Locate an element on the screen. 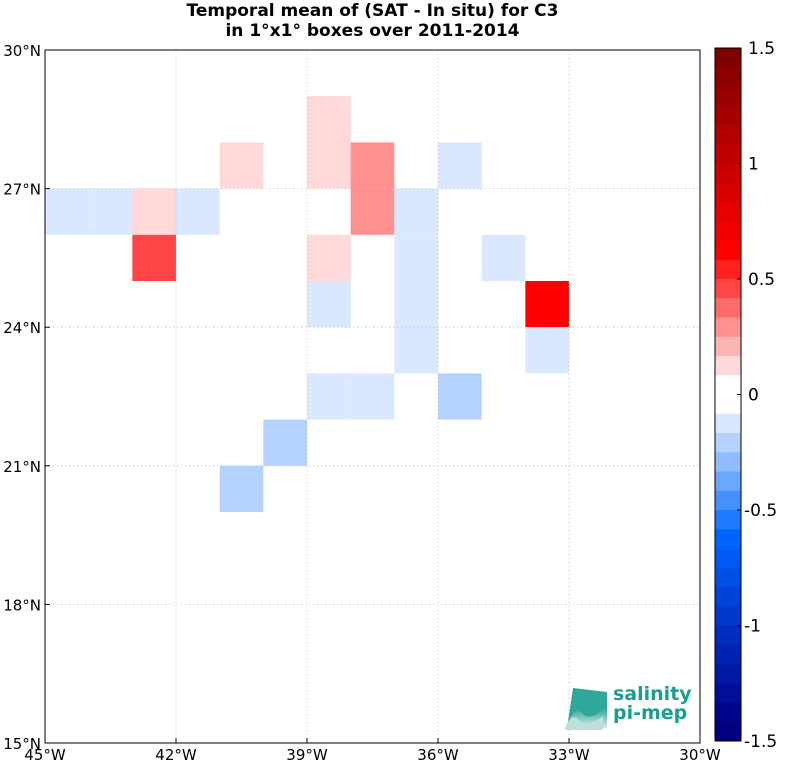  colorbar-tick-label-1: 1 is located at coordinates (753, 165).